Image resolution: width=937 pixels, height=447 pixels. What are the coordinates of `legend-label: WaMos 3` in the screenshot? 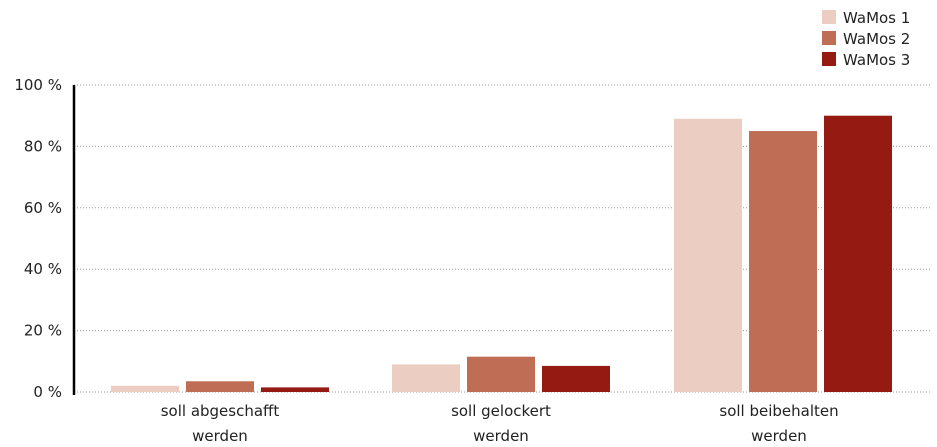 It's located at (876, 60).